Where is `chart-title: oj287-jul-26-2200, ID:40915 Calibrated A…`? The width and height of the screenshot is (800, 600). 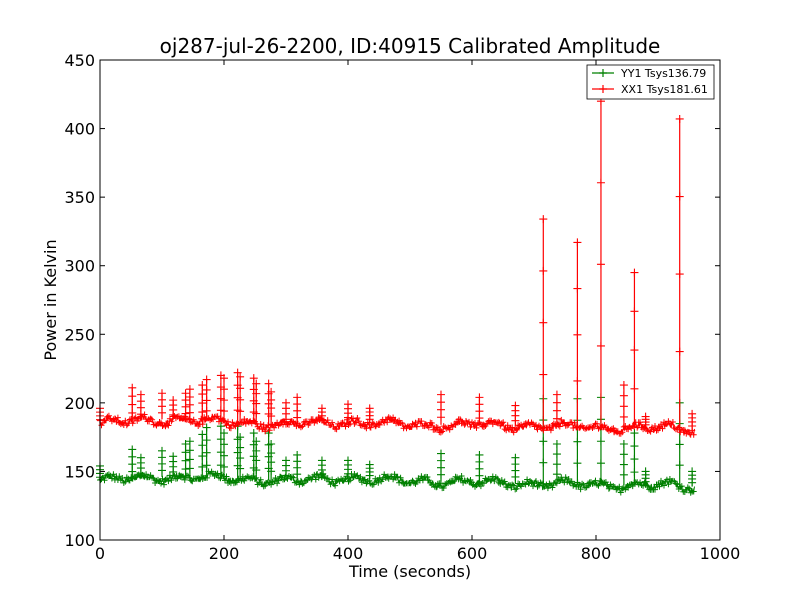
chart-title: oj287-jul-26-2200, ID:40915 Calibrated A… is located at coordinates (410, 46).